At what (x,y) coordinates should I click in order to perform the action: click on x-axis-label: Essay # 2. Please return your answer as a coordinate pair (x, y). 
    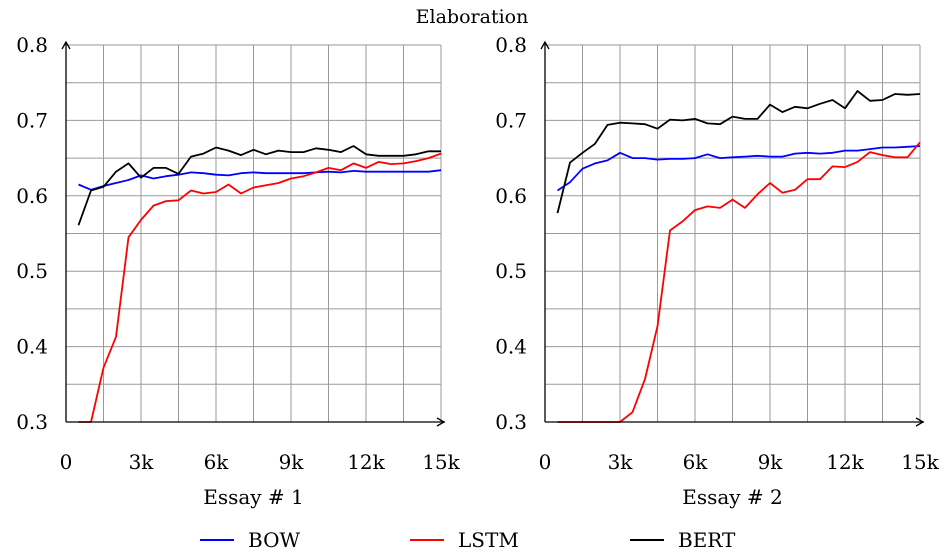
    Looking at the image, I should click on (732, 497).